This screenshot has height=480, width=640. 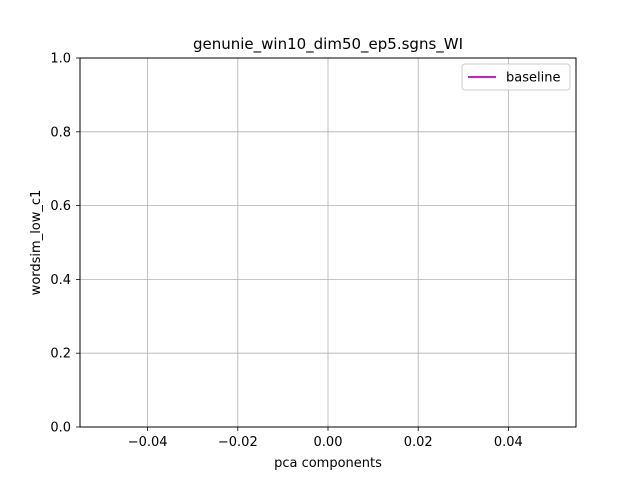 I want to click on legend: baseline, so click(x=516, y=77).